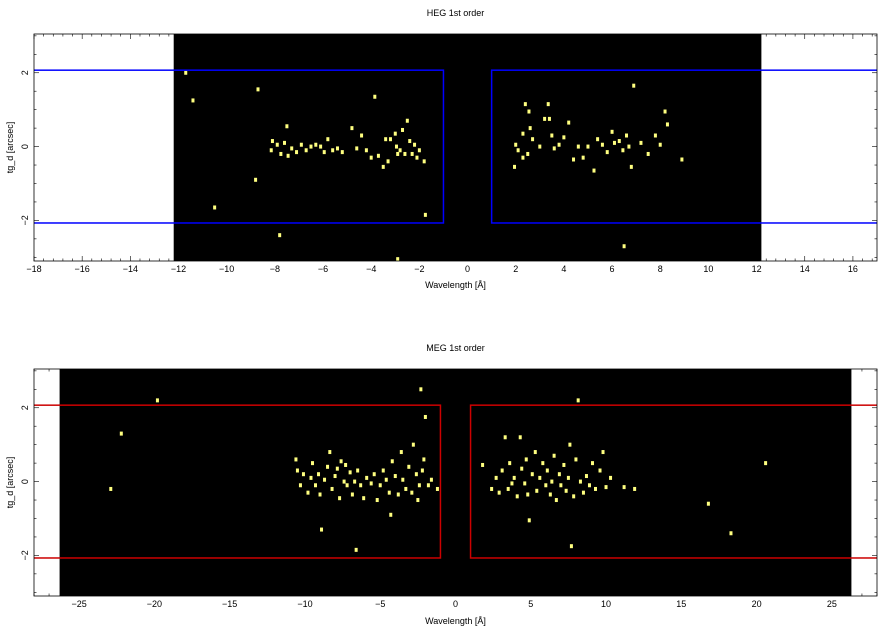 This screenshot has height=636, width=886. What do you see at coordinates (853, 269) in the screenshot?
I see `heg-xtick-label: 16` at bounding box center [853, 269].